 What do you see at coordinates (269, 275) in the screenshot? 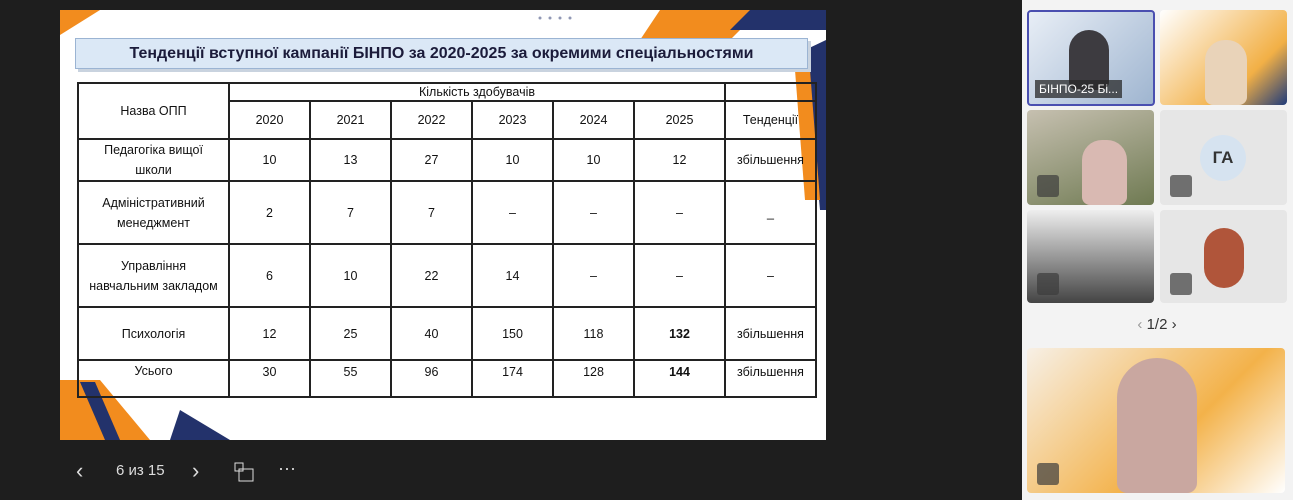
I see `table-cell: 6` at bounding box center [269, 275].